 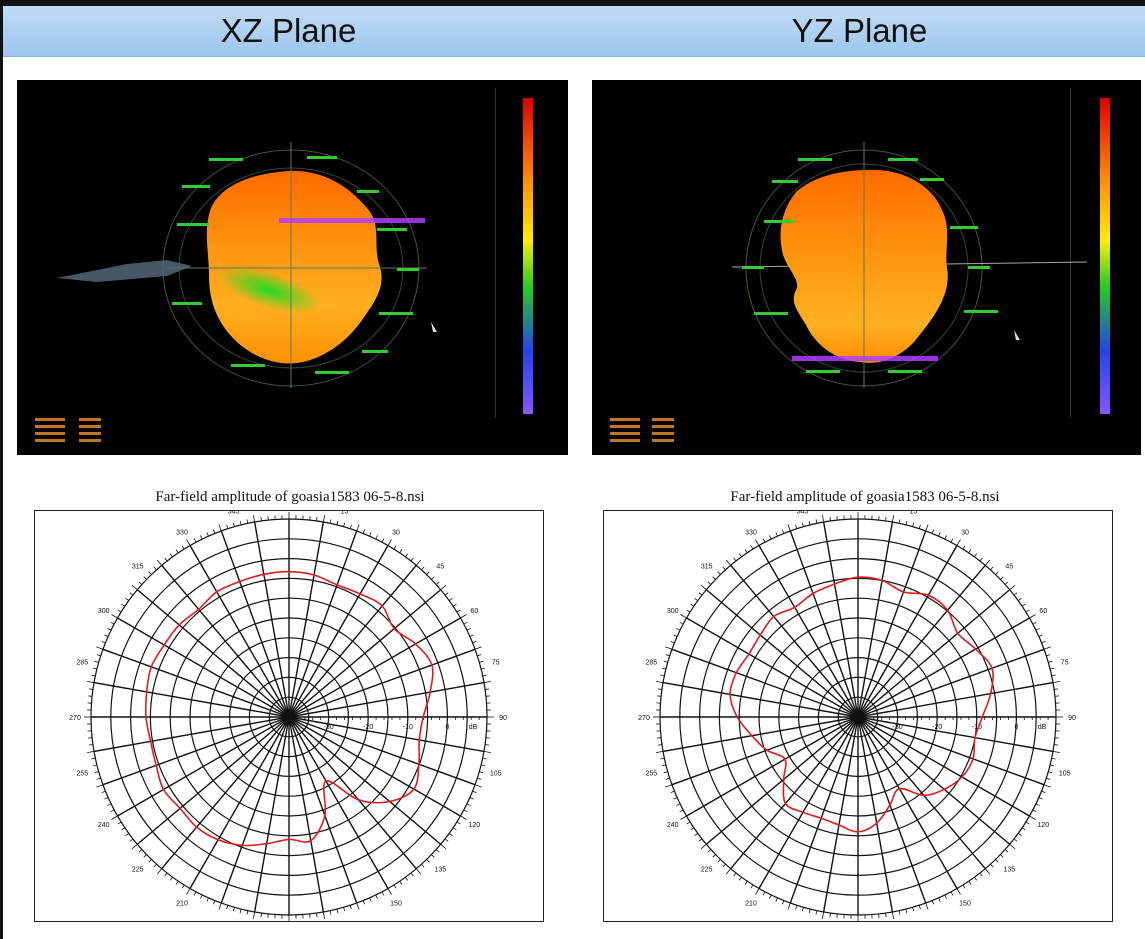 What do you see at coordinates (1065, 663) in the screenshot?
I see `angle-tick-label: 75` at bounding box center [1065, 663].